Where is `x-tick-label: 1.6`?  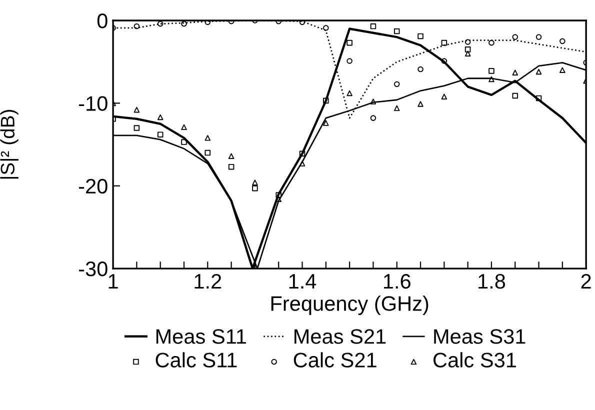
x-tick-label: 1.6 is located at coordinates (397, 281).